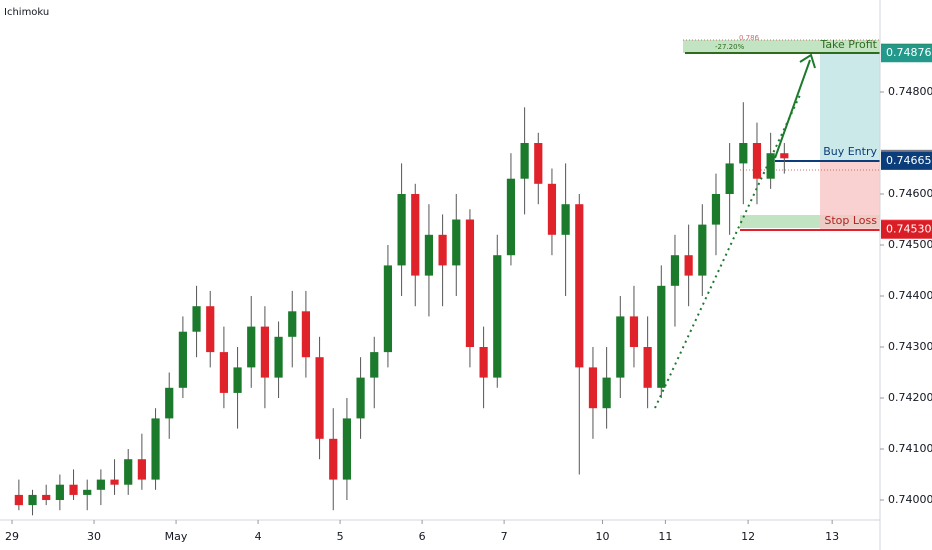 The width and height of the screenshot is (932, 550). What do you see at coordinates (665, 536) in the screenshot?
I see `x-tick-label: 11` at bounding box center [665, 536].